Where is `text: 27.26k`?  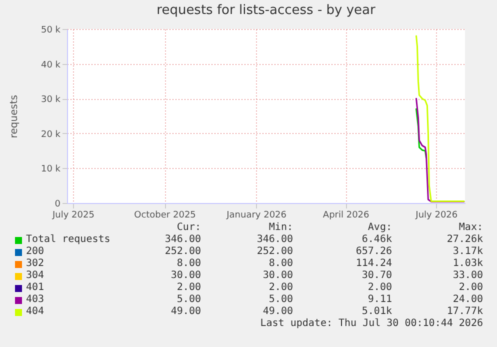 text: 27.26k is located at coordinates (464, 240).